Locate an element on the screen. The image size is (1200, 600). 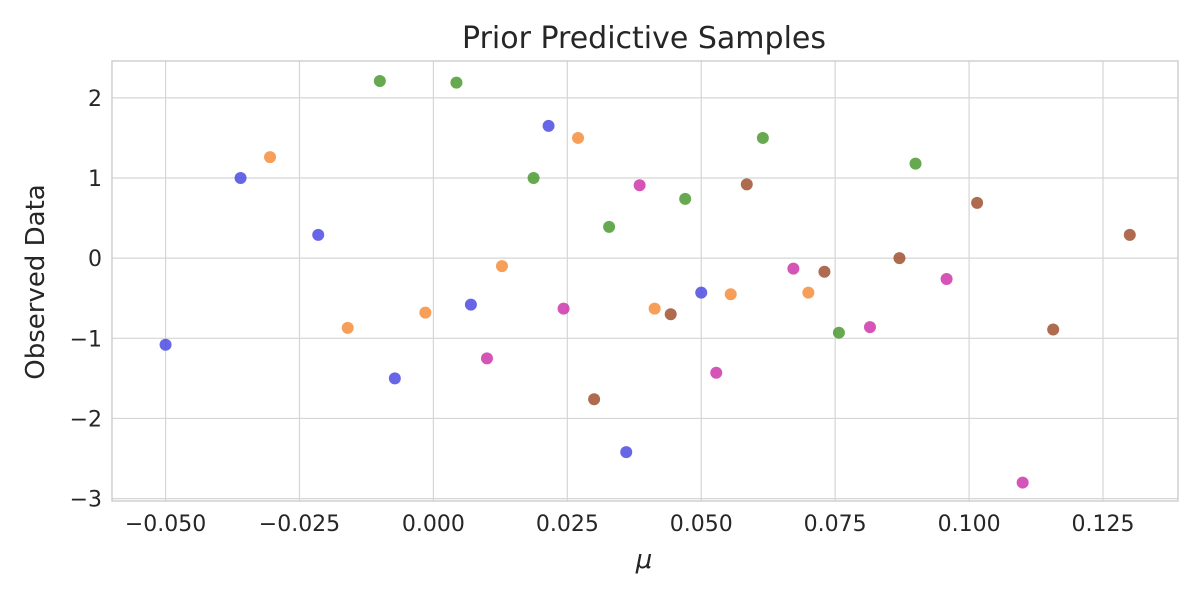
x-tick-label: 0.025 is located at coordinates (567, 524).